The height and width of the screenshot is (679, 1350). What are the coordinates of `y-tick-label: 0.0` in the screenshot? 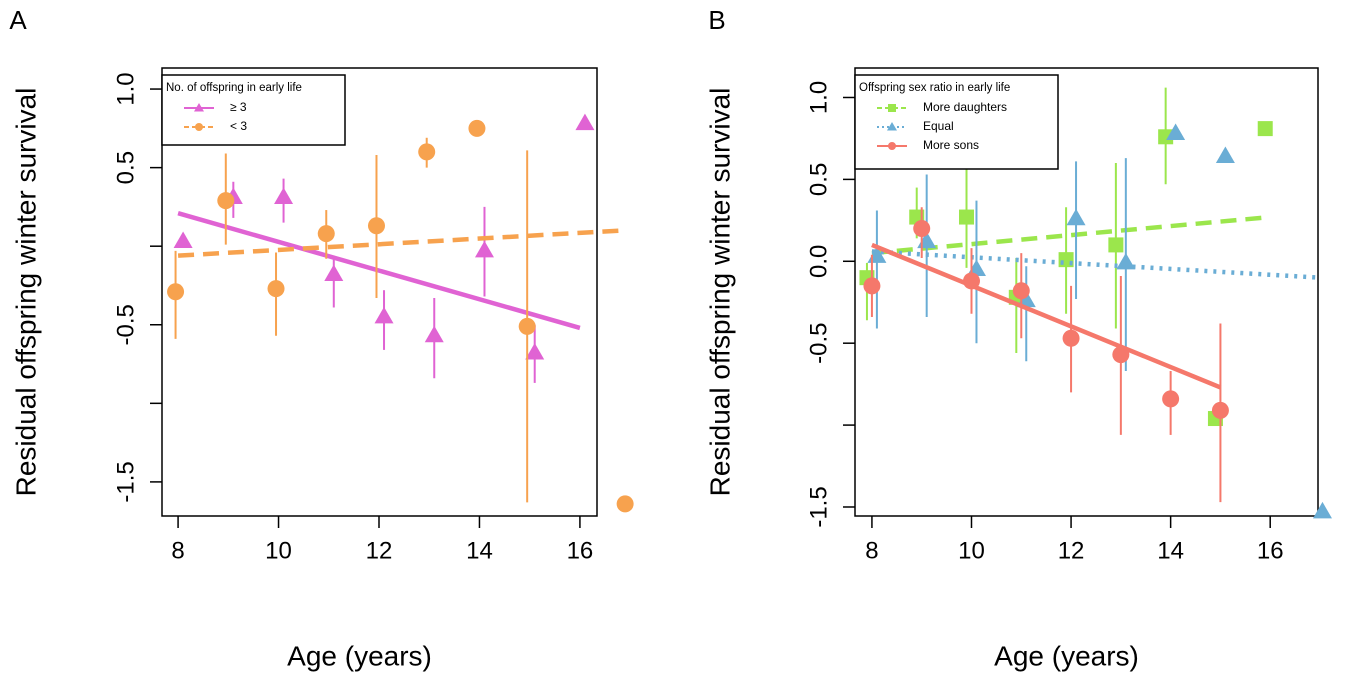 It's located at (818, 261).